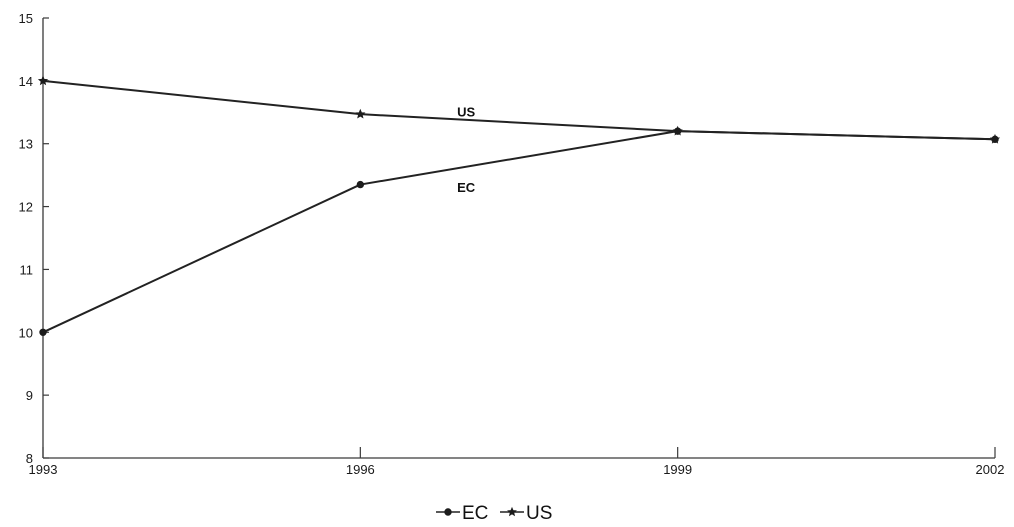 The image size is (1014, 527). What do you see at coordinates (512, 511) in the screenshot?
I see `legend-marker-us` at bounding box center [512, 511].